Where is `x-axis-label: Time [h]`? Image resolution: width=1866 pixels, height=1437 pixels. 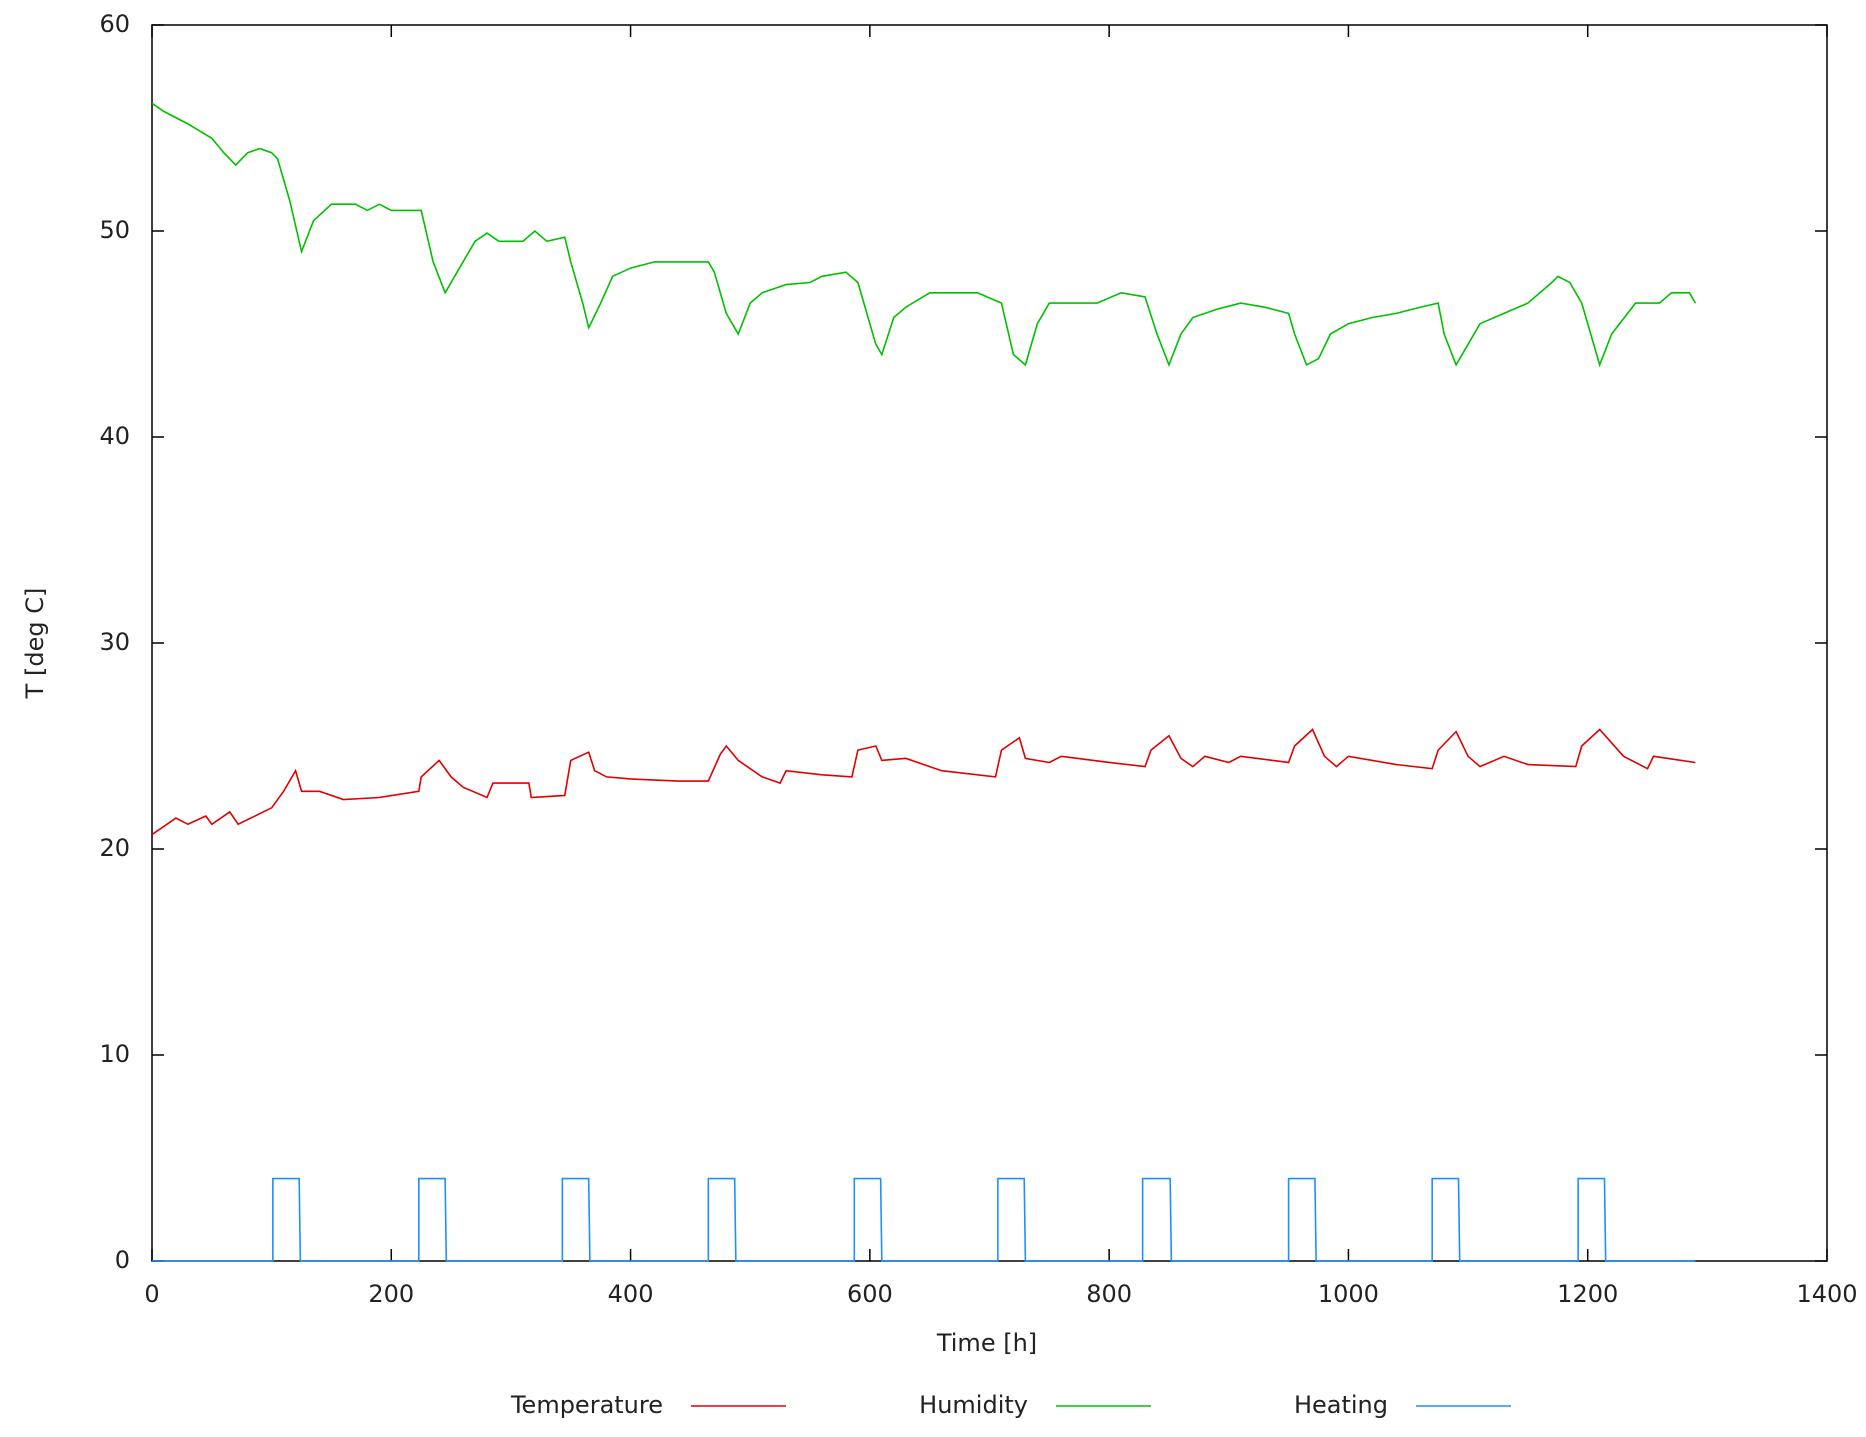
x-axis-label: Time [h] is located at coordinates (986, 1343).